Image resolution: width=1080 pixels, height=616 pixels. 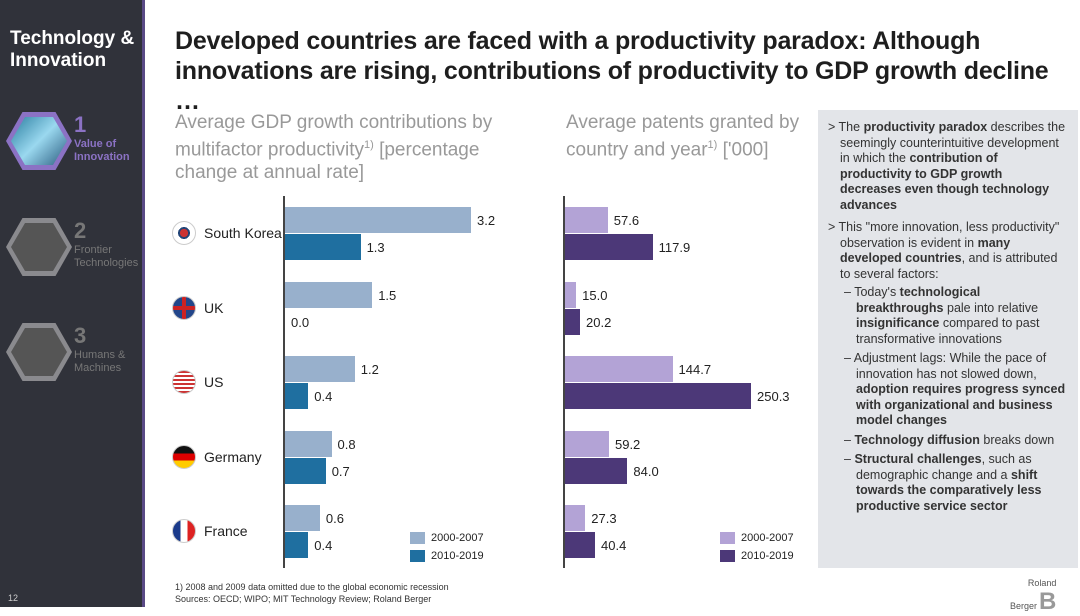 I want to click on data-label: 40.4, so click(x=614, y=545).